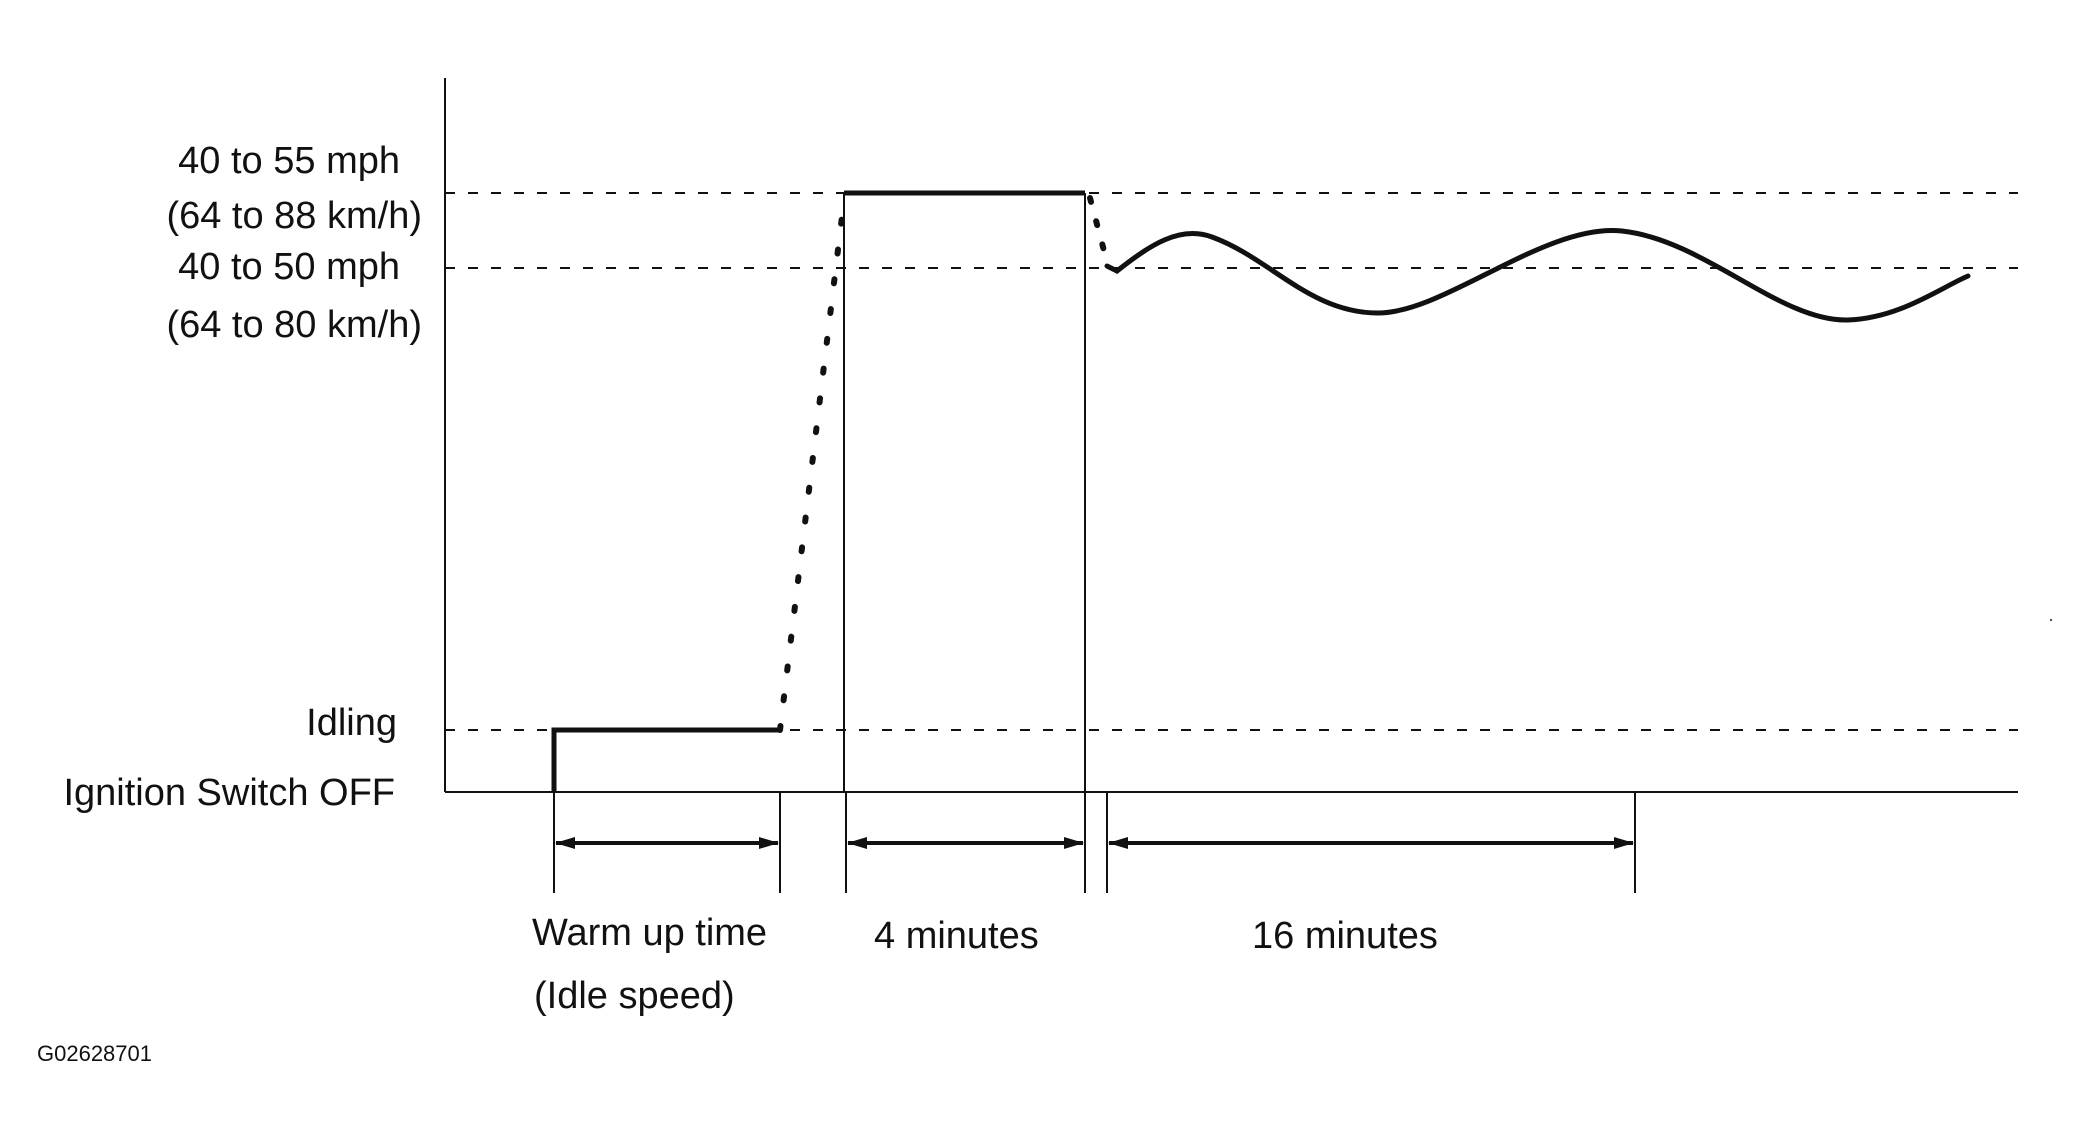  What do you see at coordinates (1098, 230) in the screenshot?
I see `deceleration-dotted-line` at bounding box center [1098, 230].